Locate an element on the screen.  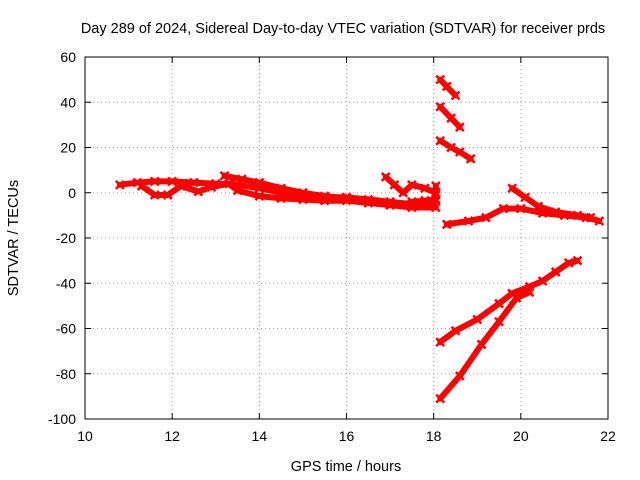
series-arc-18h-tail is located at coordinates (423, 194).